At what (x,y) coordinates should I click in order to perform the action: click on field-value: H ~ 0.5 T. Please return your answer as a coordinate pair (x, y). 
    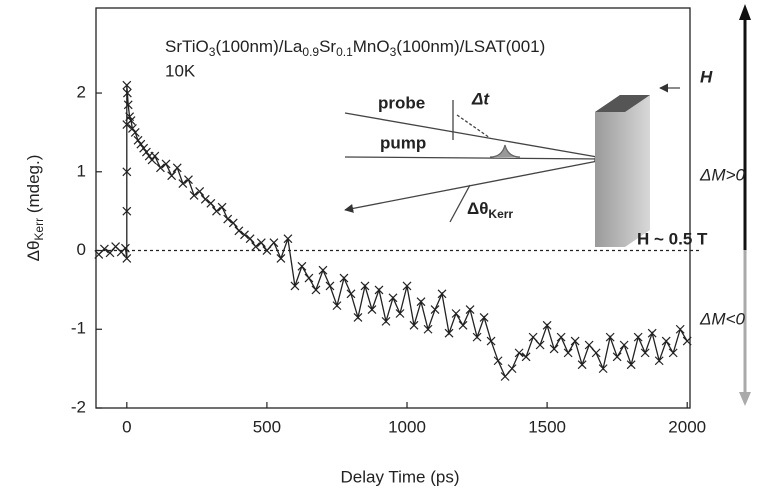
    Looking at the image, I should click on (672, 238).